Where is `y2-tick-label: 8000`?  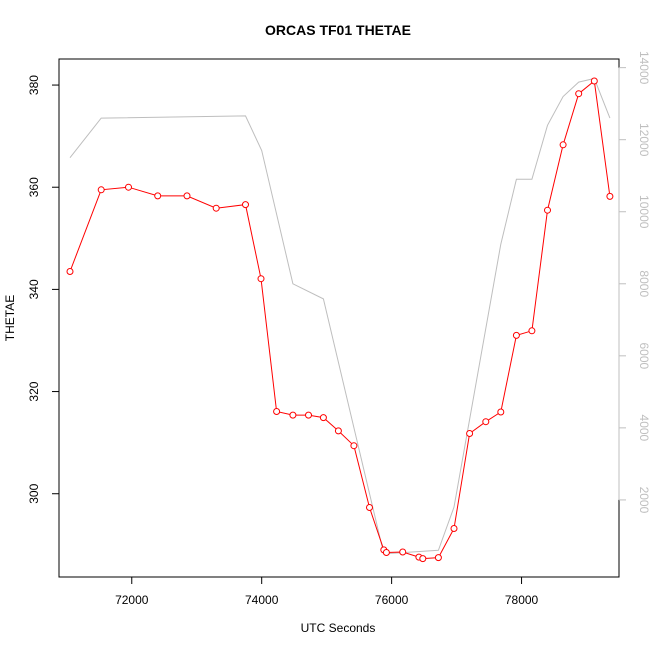 y2-tick-label: 8000 is located at coordinates (643, 283).